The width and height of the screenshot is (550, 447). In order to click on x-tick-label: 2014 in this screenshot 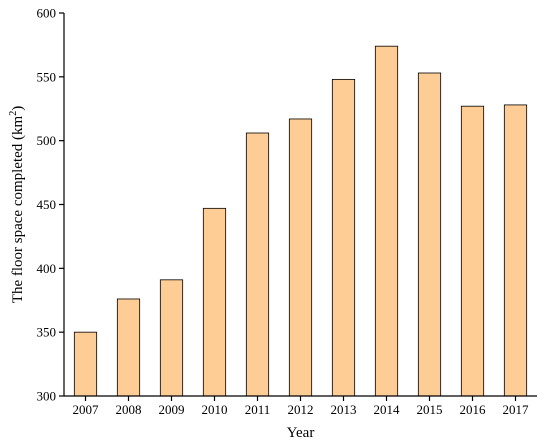, I will do `click(387, 409)`.